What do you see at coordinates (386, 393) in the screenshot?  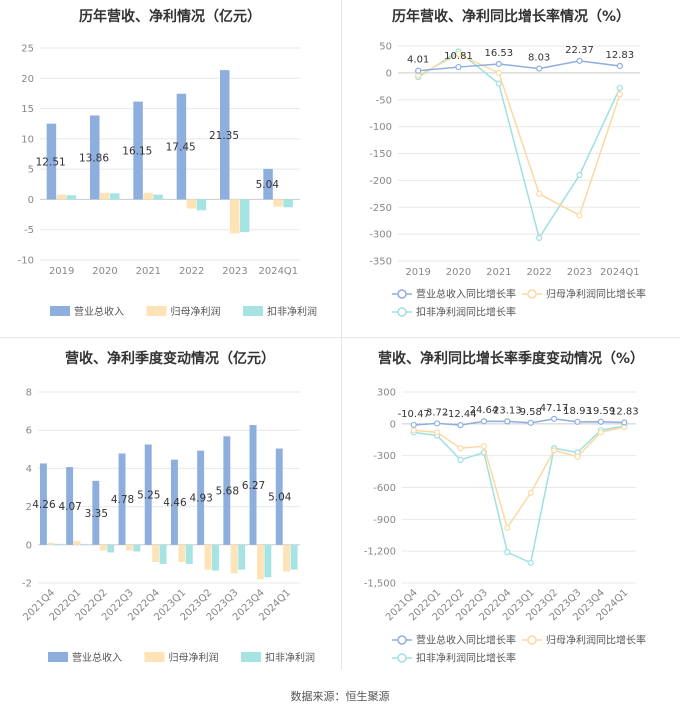 I see `y-tick-label: 300` at bounding box center [386, 393].